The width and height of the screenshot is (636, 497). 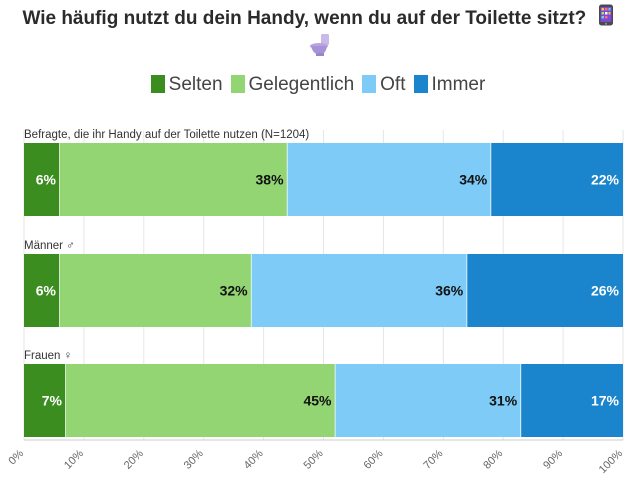 I want to click on category-label: Männer ♂, so click(x=49, y=246).